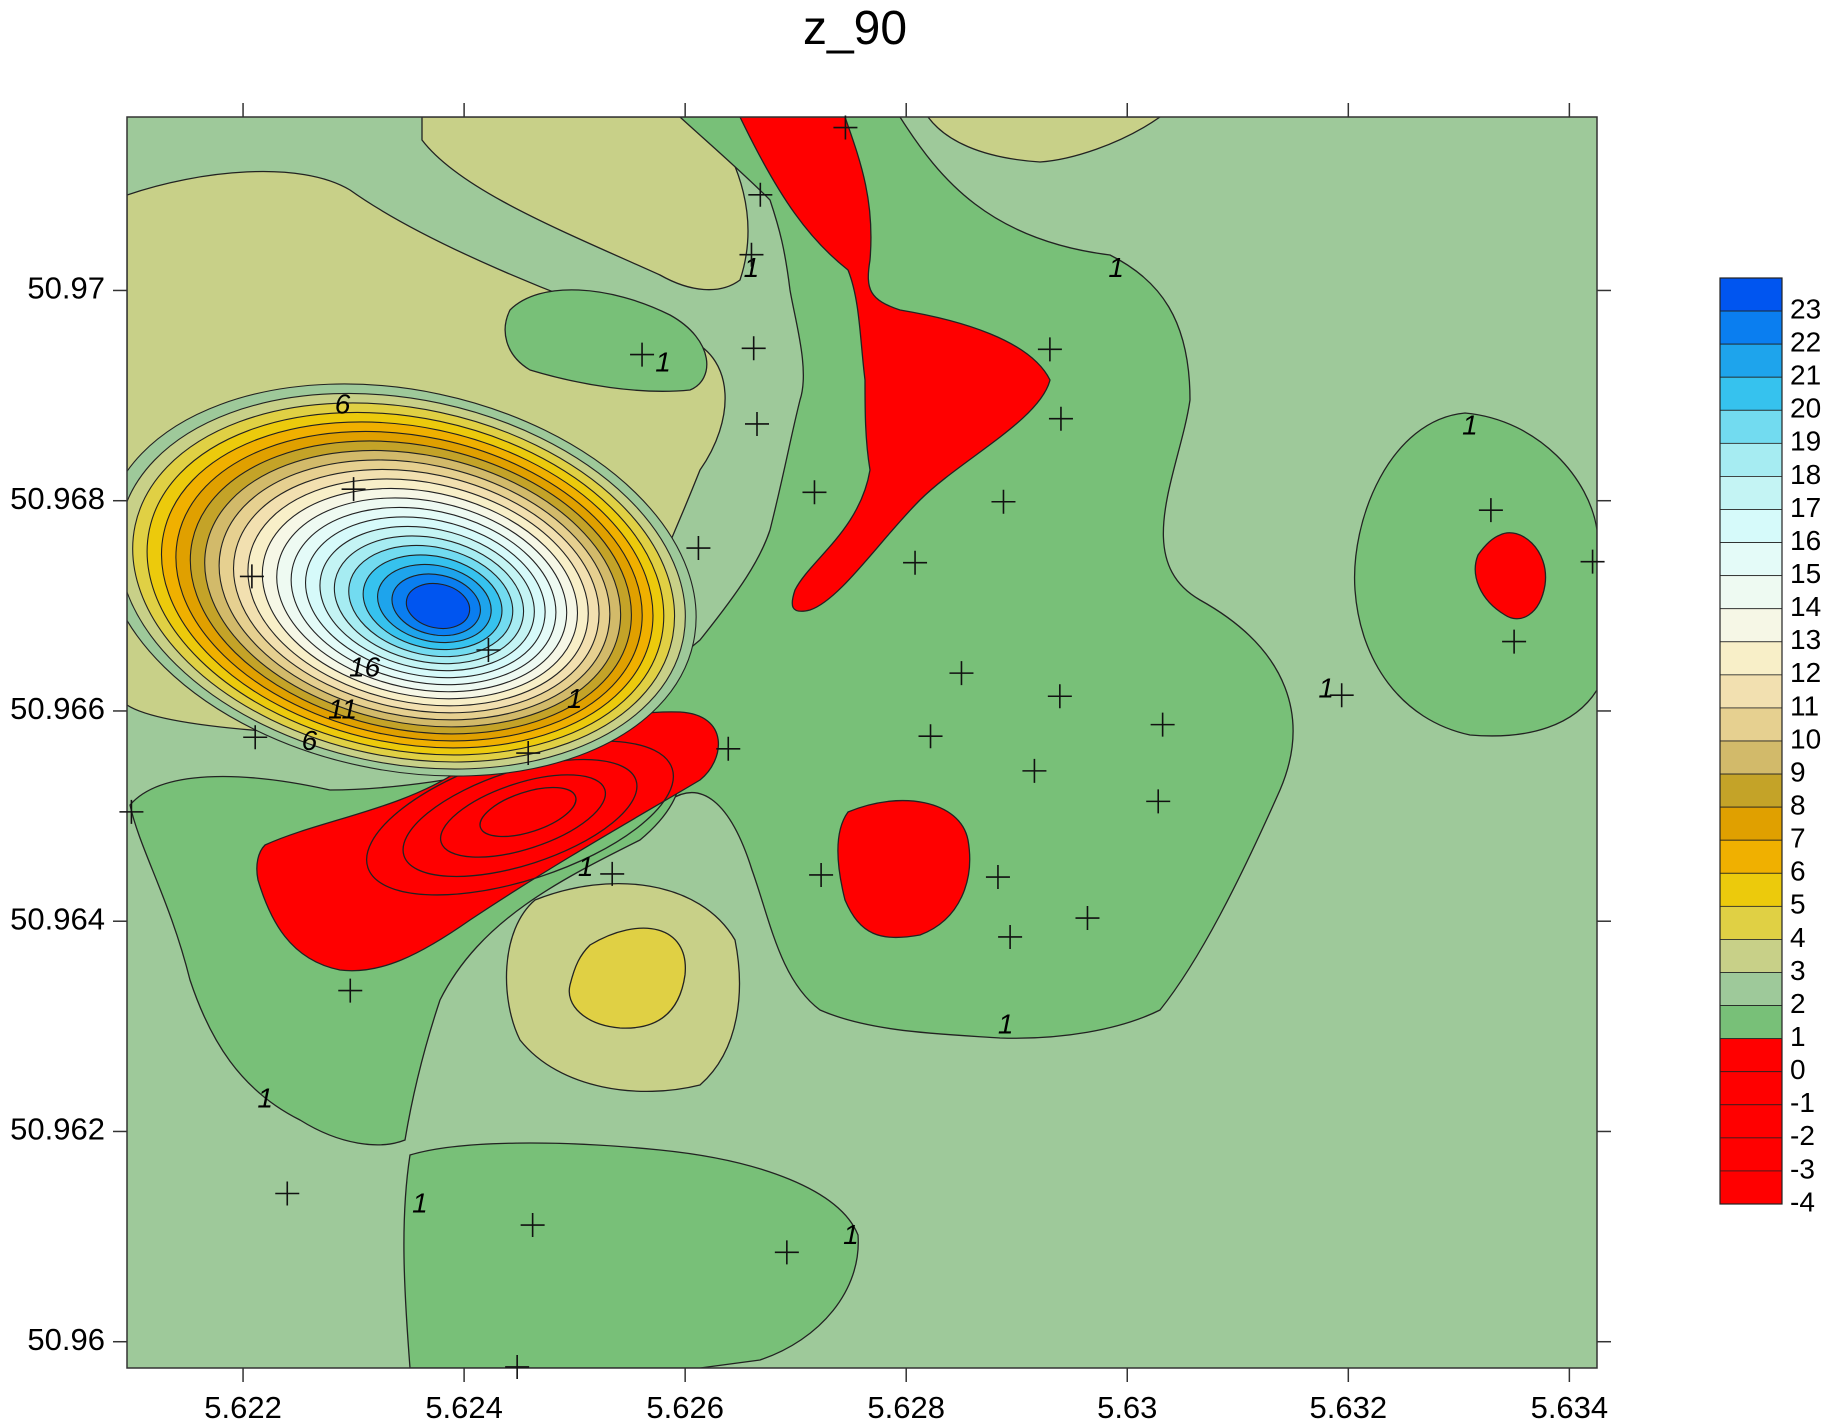 The width and height of the screenshot is (1828, 1426). Describe the element at coordinates (1804, 705) in the screenshot. I see `legend-level-label: 11` at that location.